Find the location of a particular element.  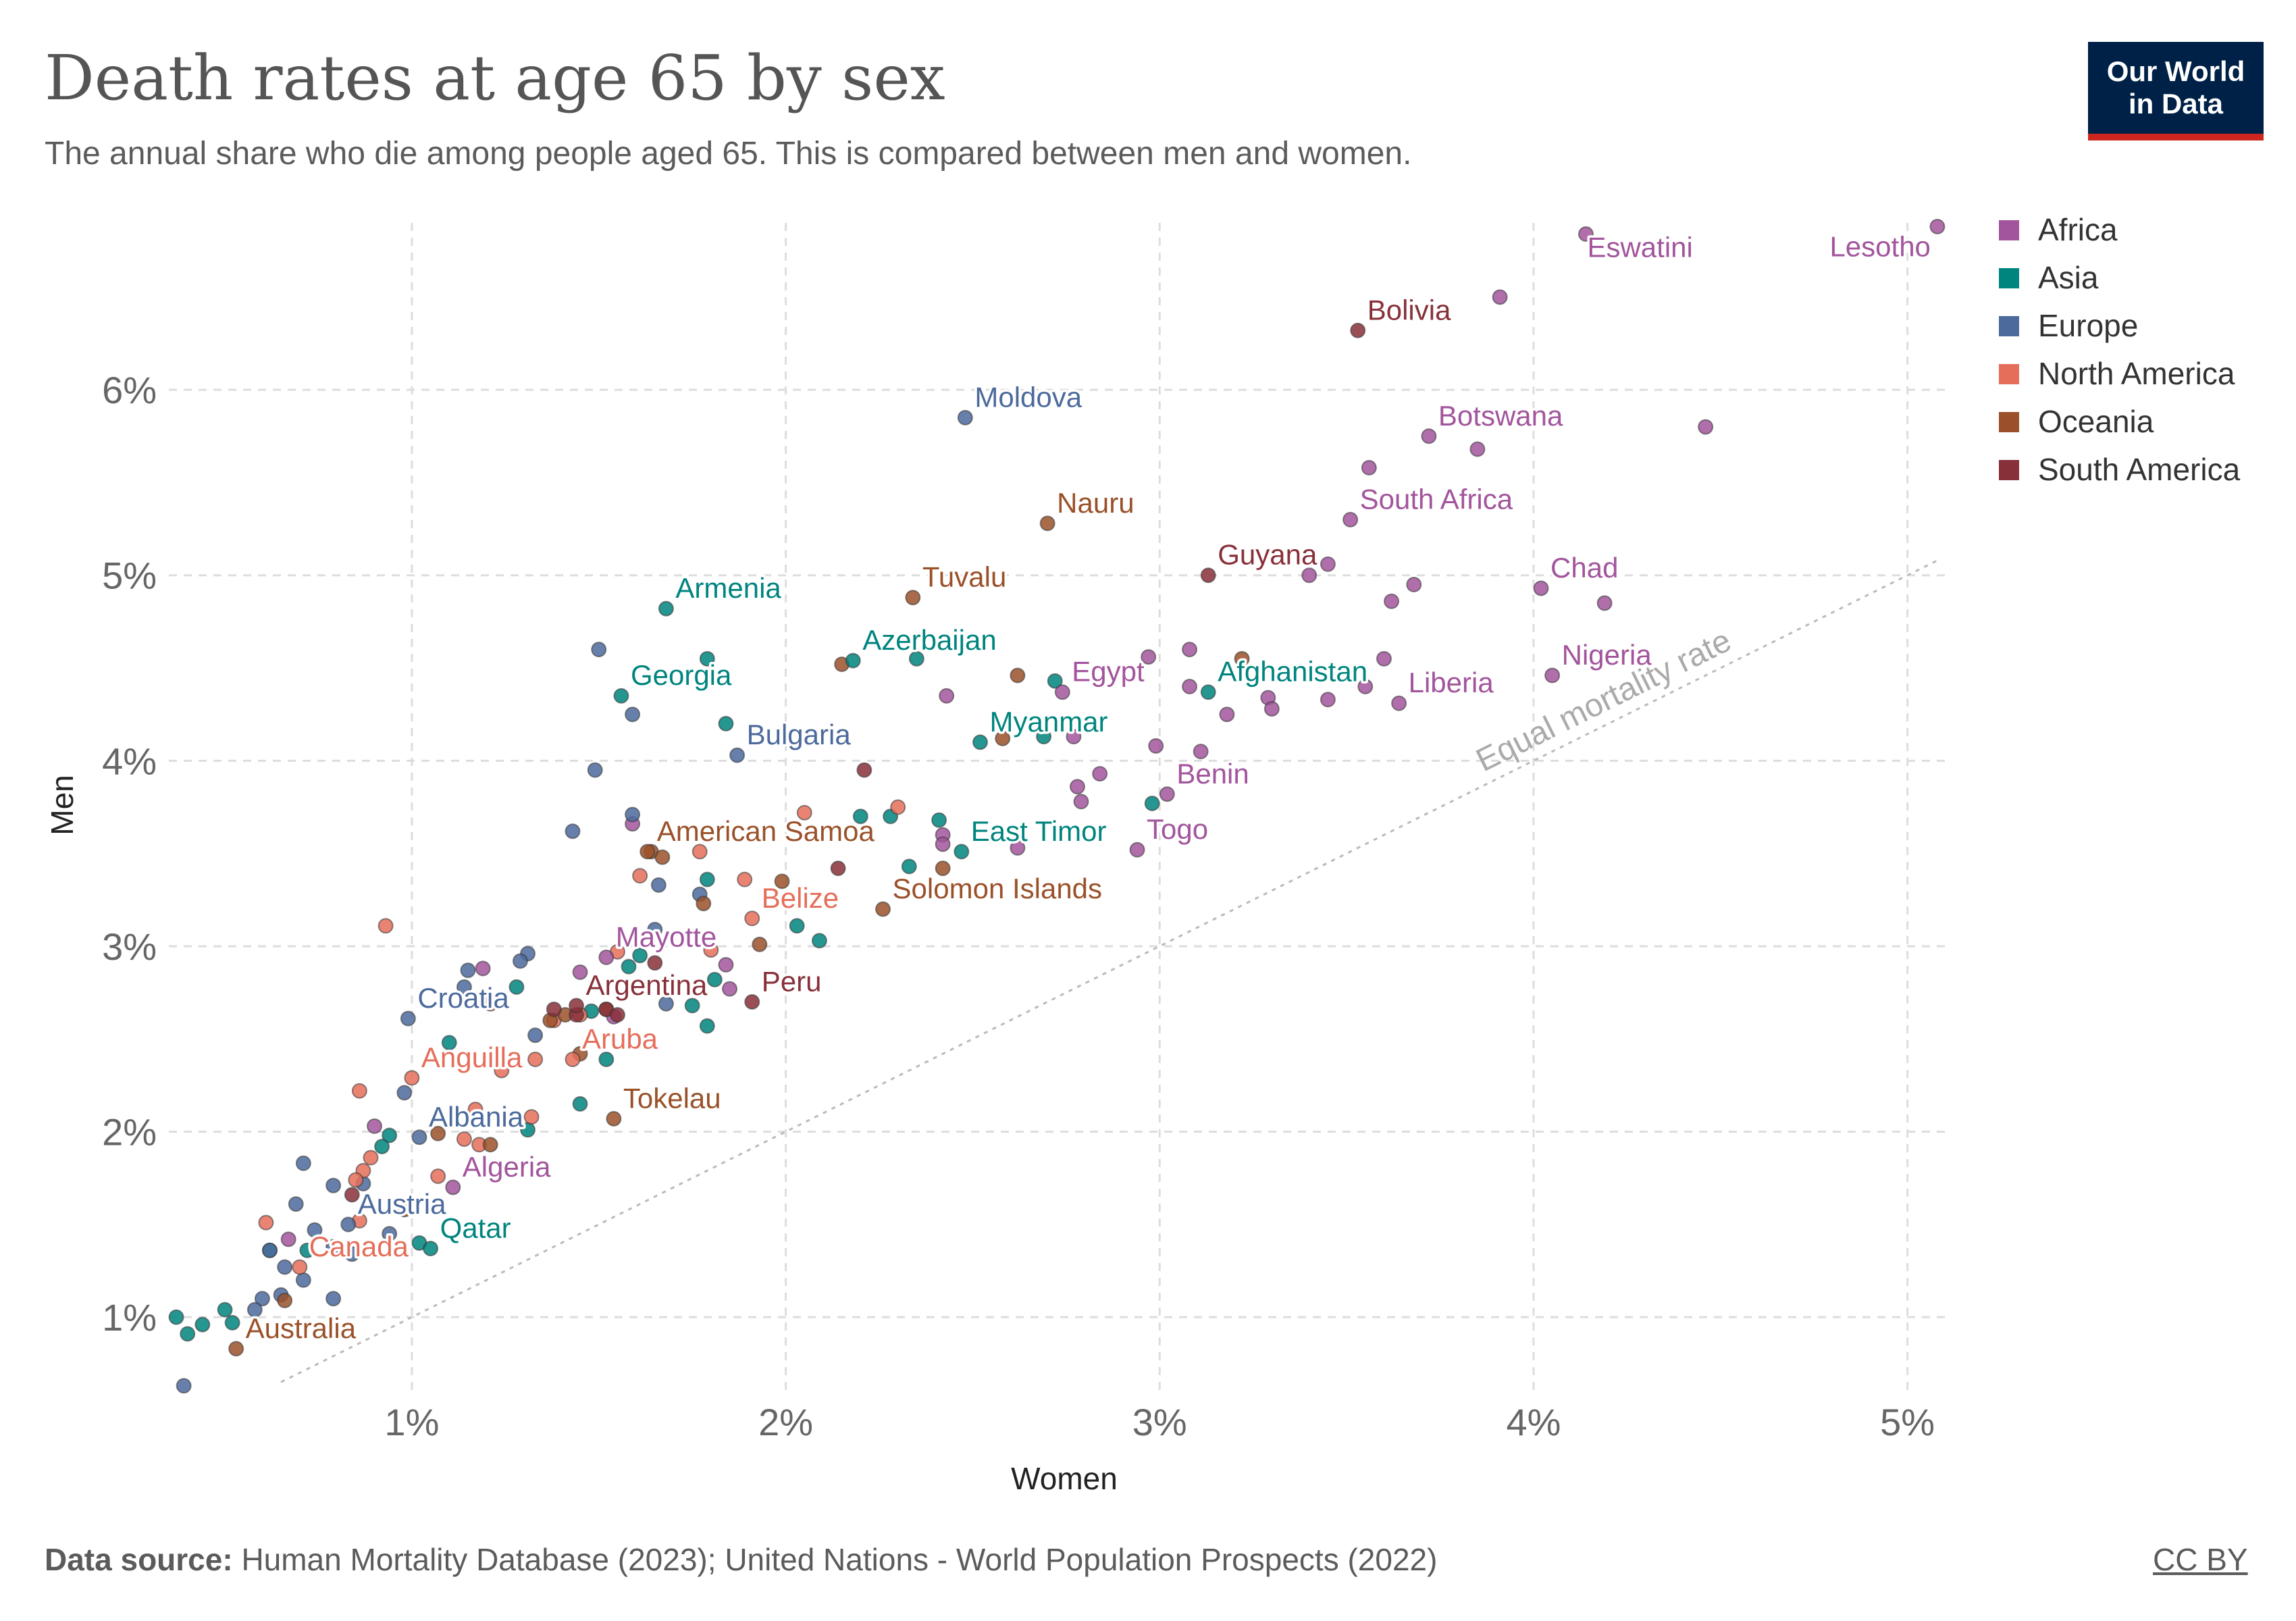

point-peru is located at coordinates (752, 1002).